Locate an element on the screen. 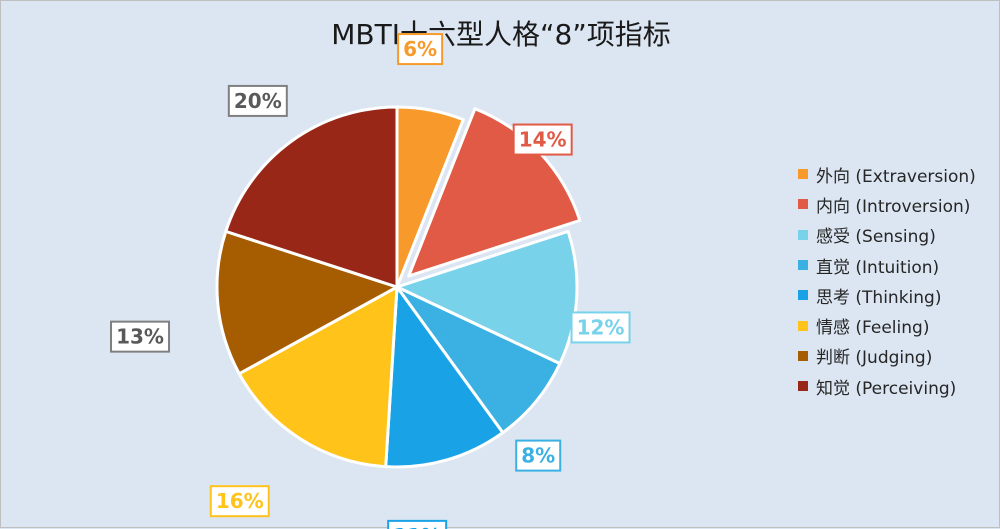 The height and width of the screenshot is (529, 1000). data-label-text: 11% is located at coordinates (417, 526).